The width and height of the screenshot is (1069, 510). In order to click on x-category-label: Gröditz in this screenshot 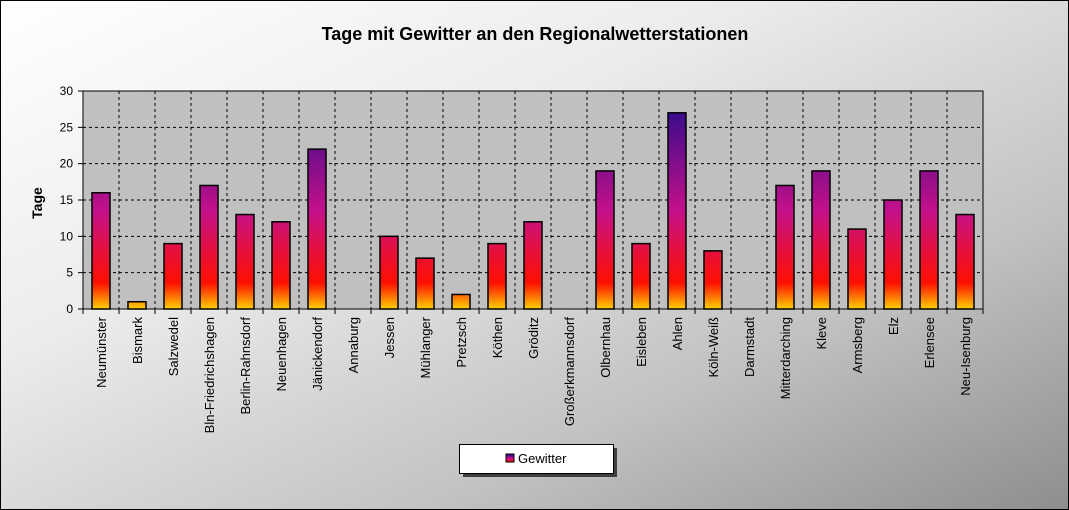, I will do `click(533, 338)`.